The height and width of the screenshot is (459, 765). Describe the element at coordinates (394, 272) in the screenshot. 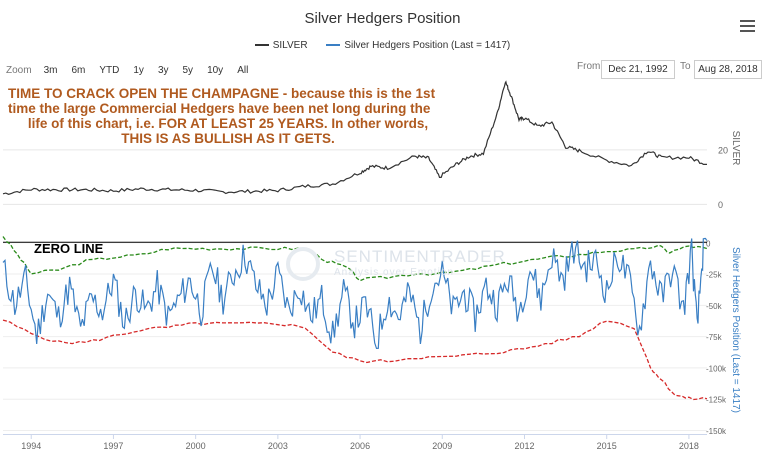

I see `watermark-subtitle: Analysis over Emotion` at that location.